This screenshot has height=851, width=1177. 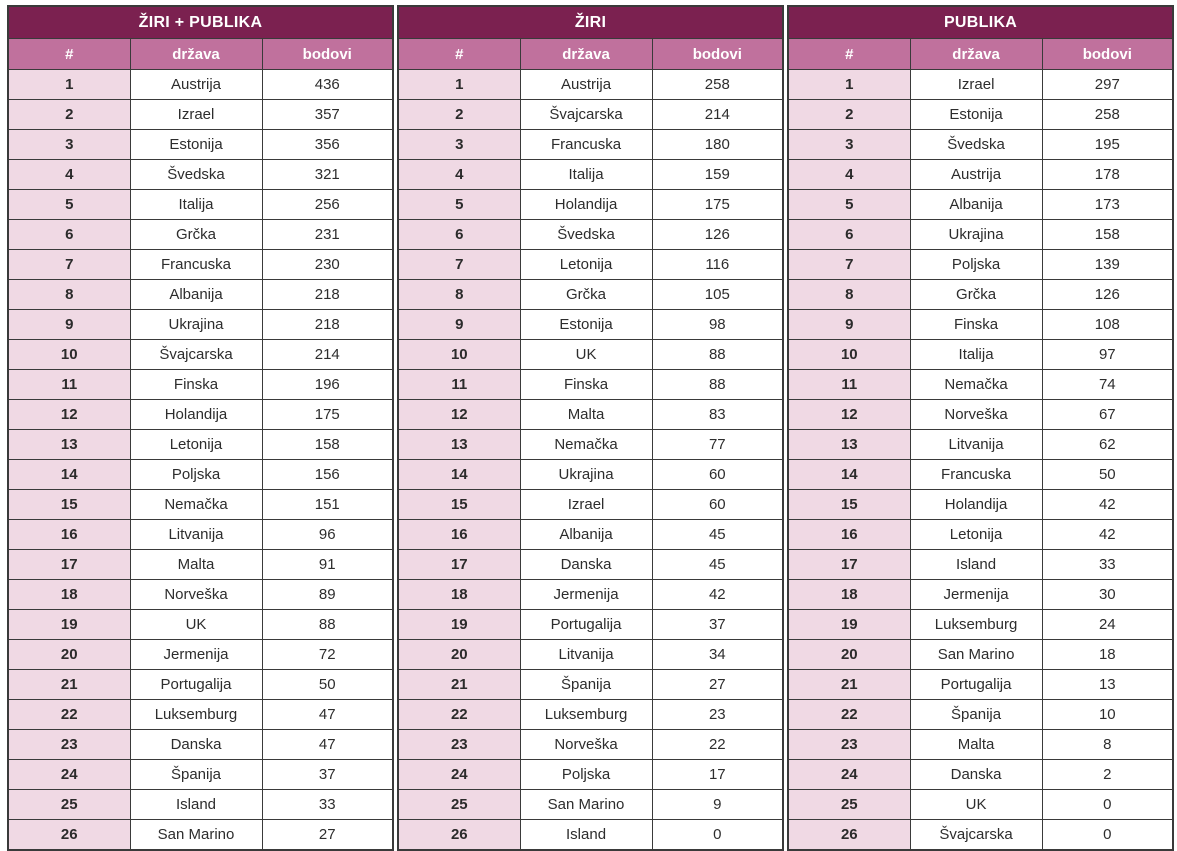 I want to click on table-row: 24 Španija 37, so click(x=200, y=774).